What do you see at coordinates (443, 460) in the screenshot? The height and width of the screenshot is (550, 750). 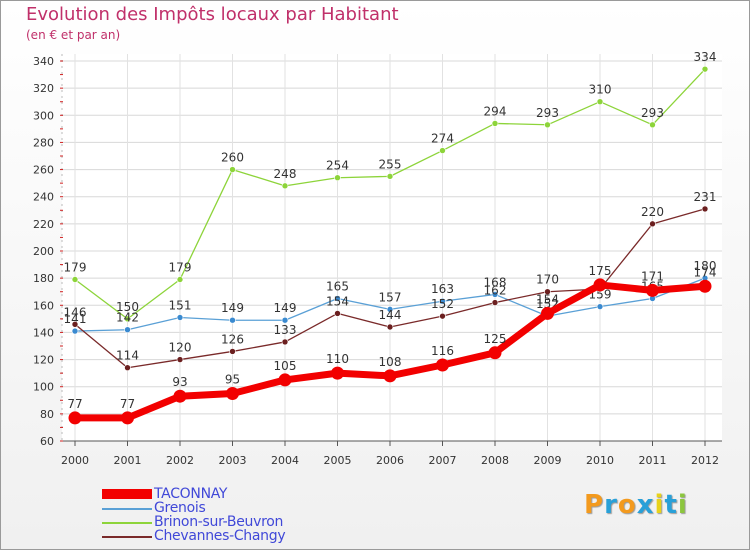 I see `x-tick-label: 2007` at bounding box center [443, 460].